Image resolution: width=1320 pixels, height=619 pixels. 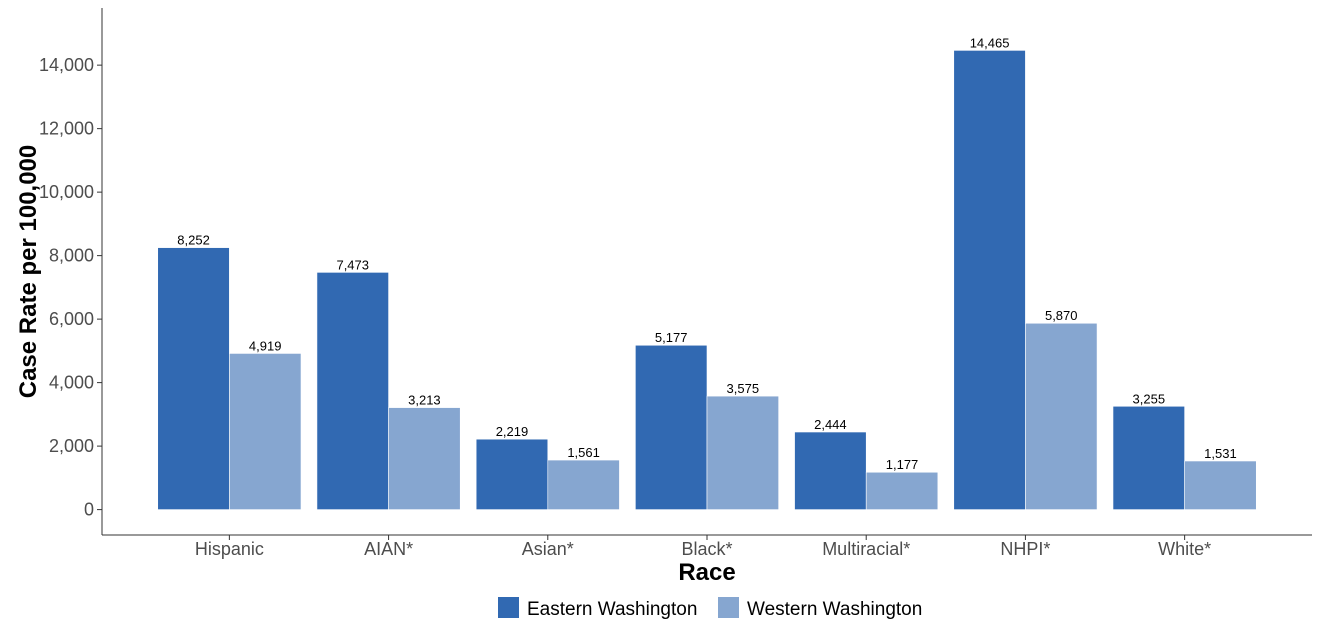 I want to click on legend-label-eastern: Eastern Washington, so click(x=612, y=609).